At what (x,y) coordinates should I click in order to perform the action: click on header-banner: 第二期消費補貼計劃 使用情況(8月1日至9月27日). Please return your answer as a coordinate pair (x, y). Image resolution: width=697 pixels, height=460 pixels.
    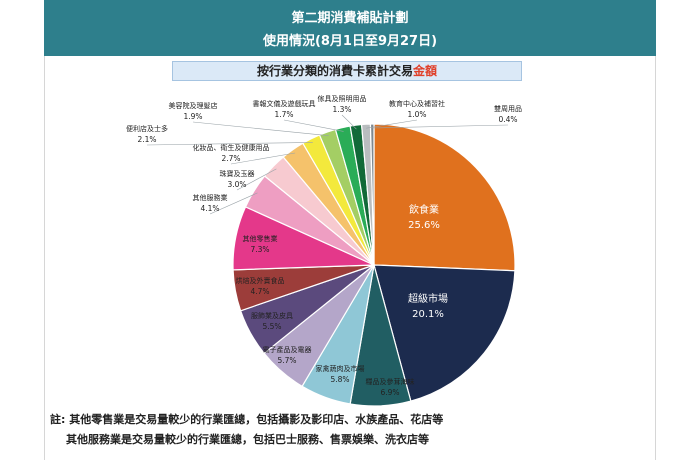
    Looking at the image, I should click on (350, 28).